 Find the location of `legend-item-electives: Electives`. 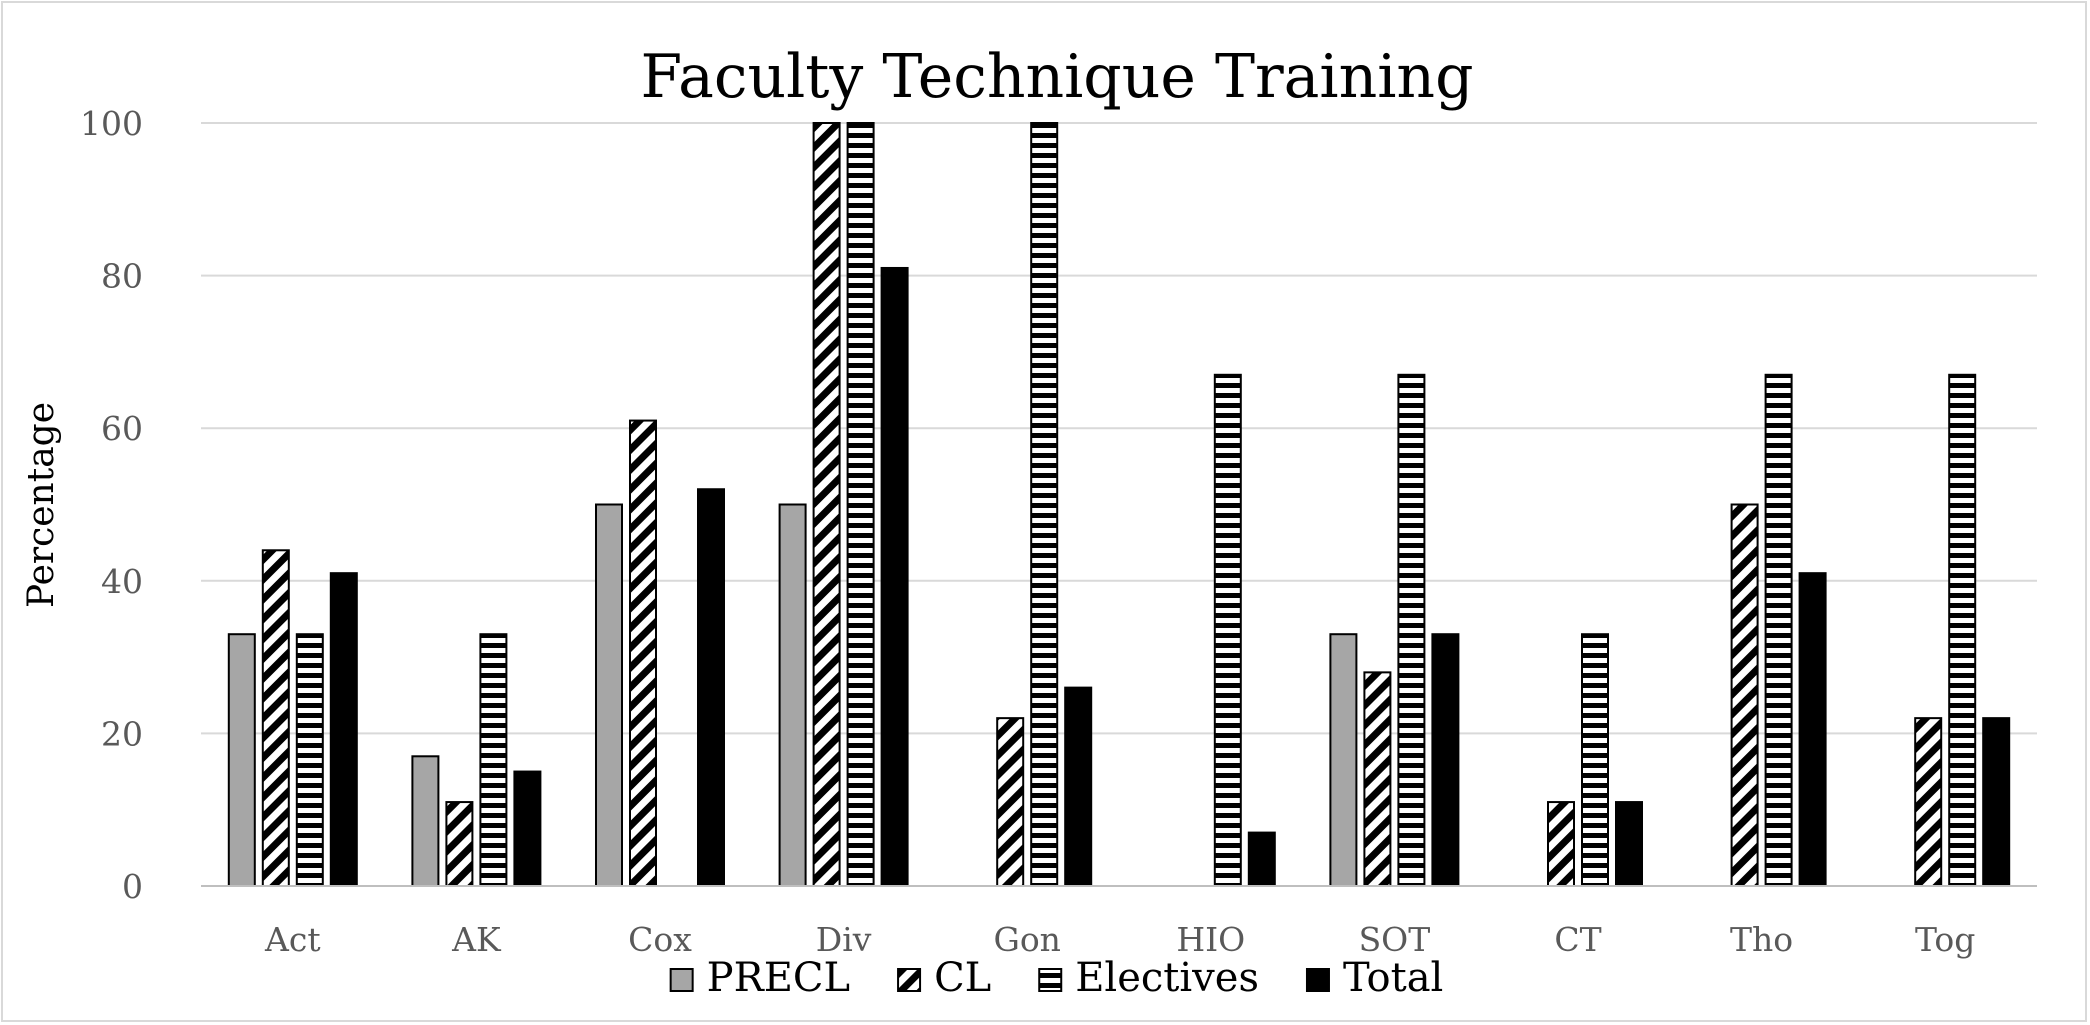

legend-item-electives: Electives is located at coordinates (1148, 978).